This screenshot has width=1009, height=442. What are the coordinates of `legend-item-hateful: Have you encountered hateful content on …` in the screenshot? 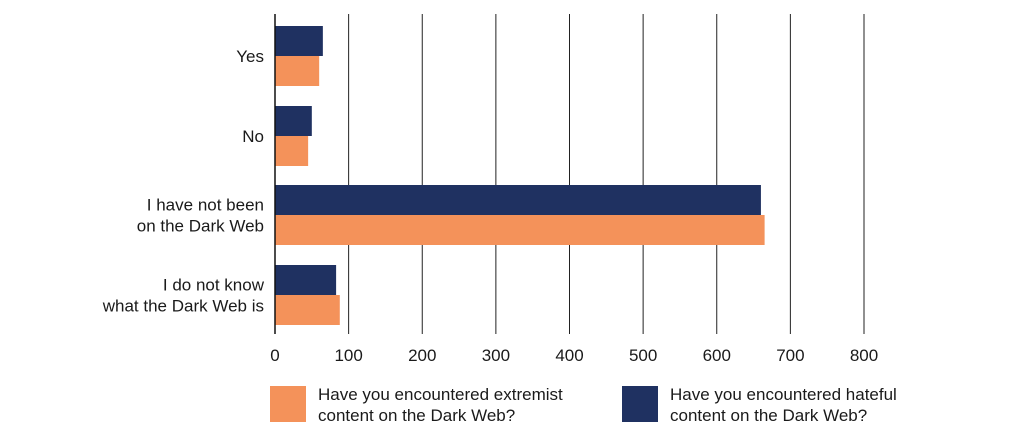 It's located at (776, 405).